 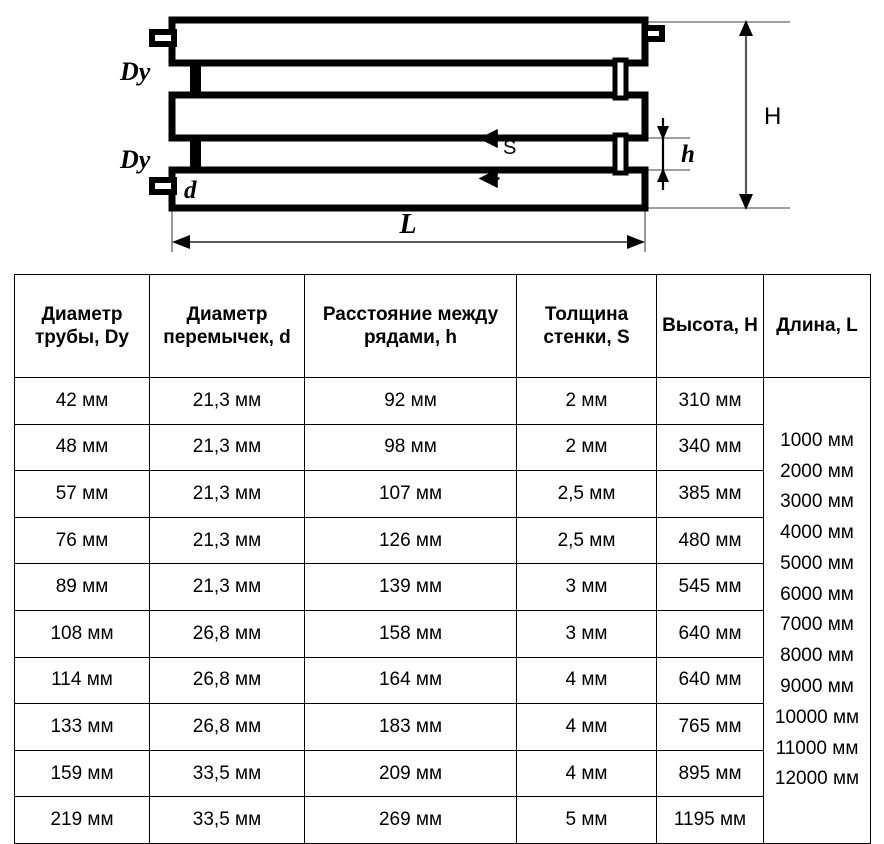 What do you see at coordinates (772, 116) in the screenshot?
I see `dimension-label-H: H` at bounding box center [772, 116].